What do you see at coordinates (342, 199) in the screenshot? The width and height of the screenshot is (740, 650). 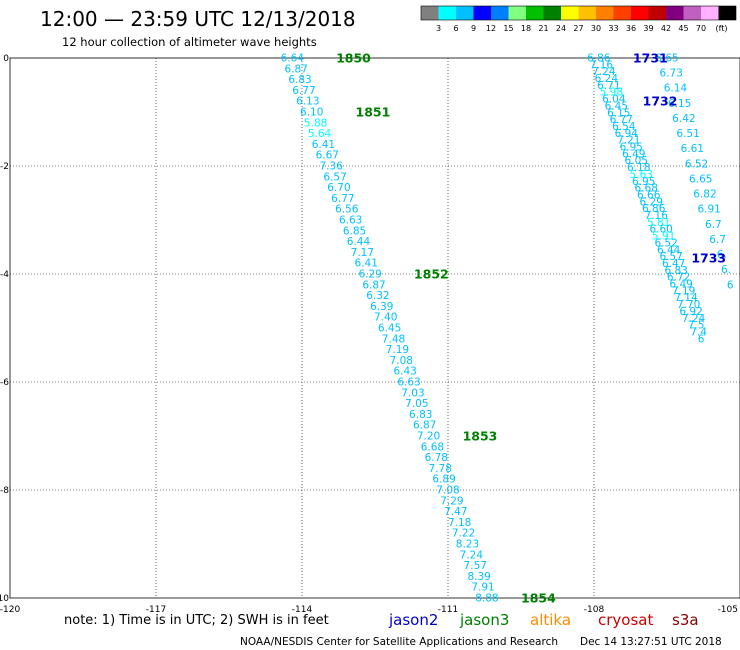 I see `wave-height-value: 6.77` at bounding box center [342, 199].